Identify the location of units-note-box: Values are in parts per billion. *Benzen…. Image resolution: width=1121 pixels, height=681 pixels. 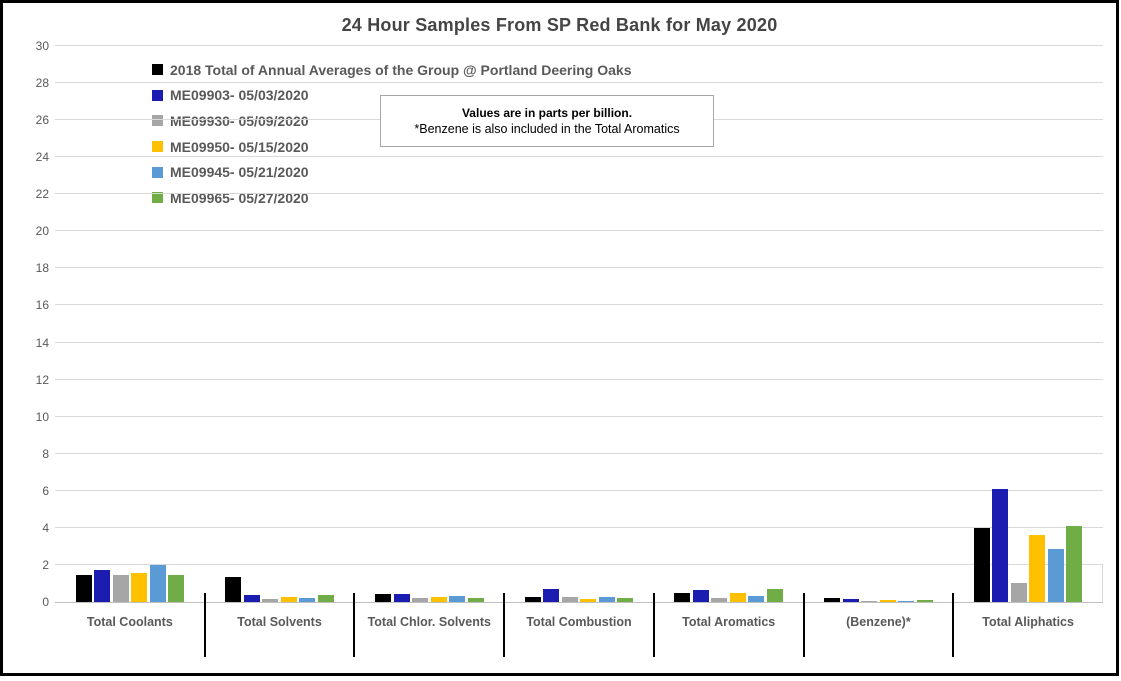
(547, 121).